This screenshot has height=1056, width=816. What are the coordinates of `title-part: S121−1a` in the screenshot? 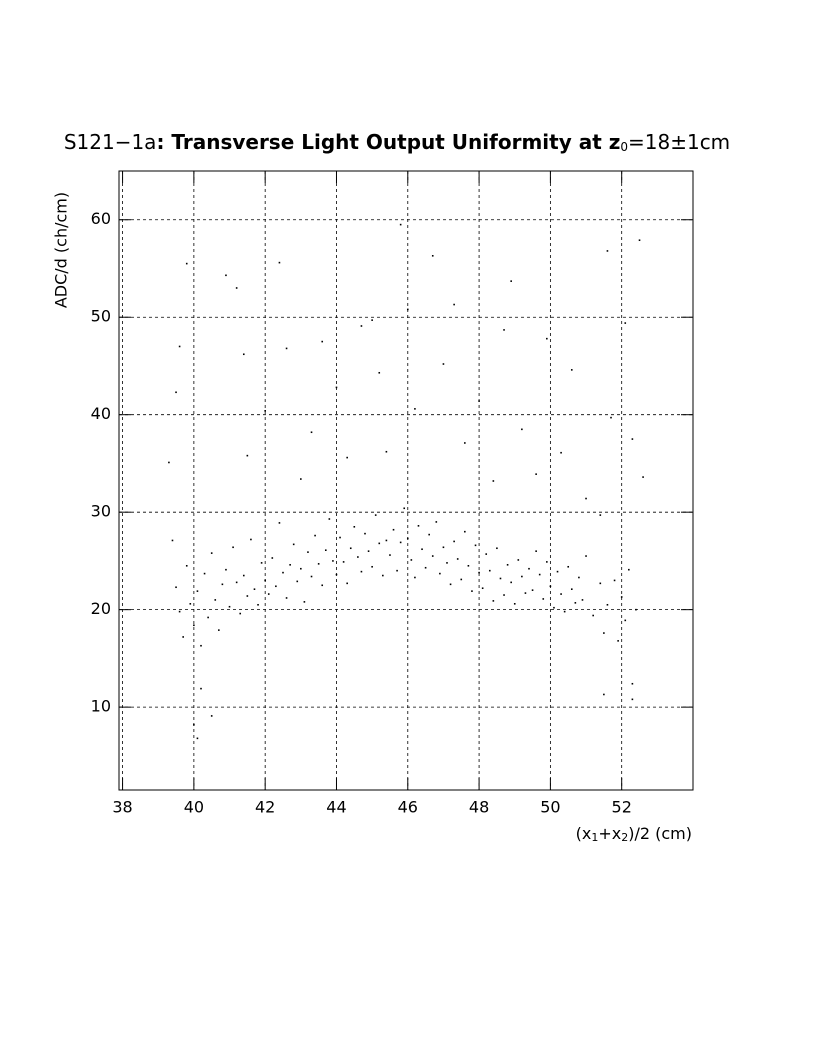 It's located at (110, 142).